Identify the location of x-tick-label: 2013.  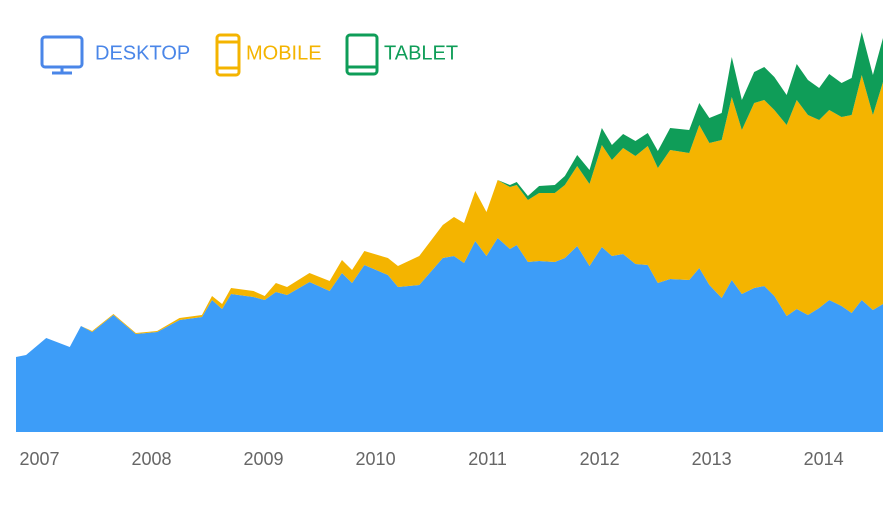
(712, 459).